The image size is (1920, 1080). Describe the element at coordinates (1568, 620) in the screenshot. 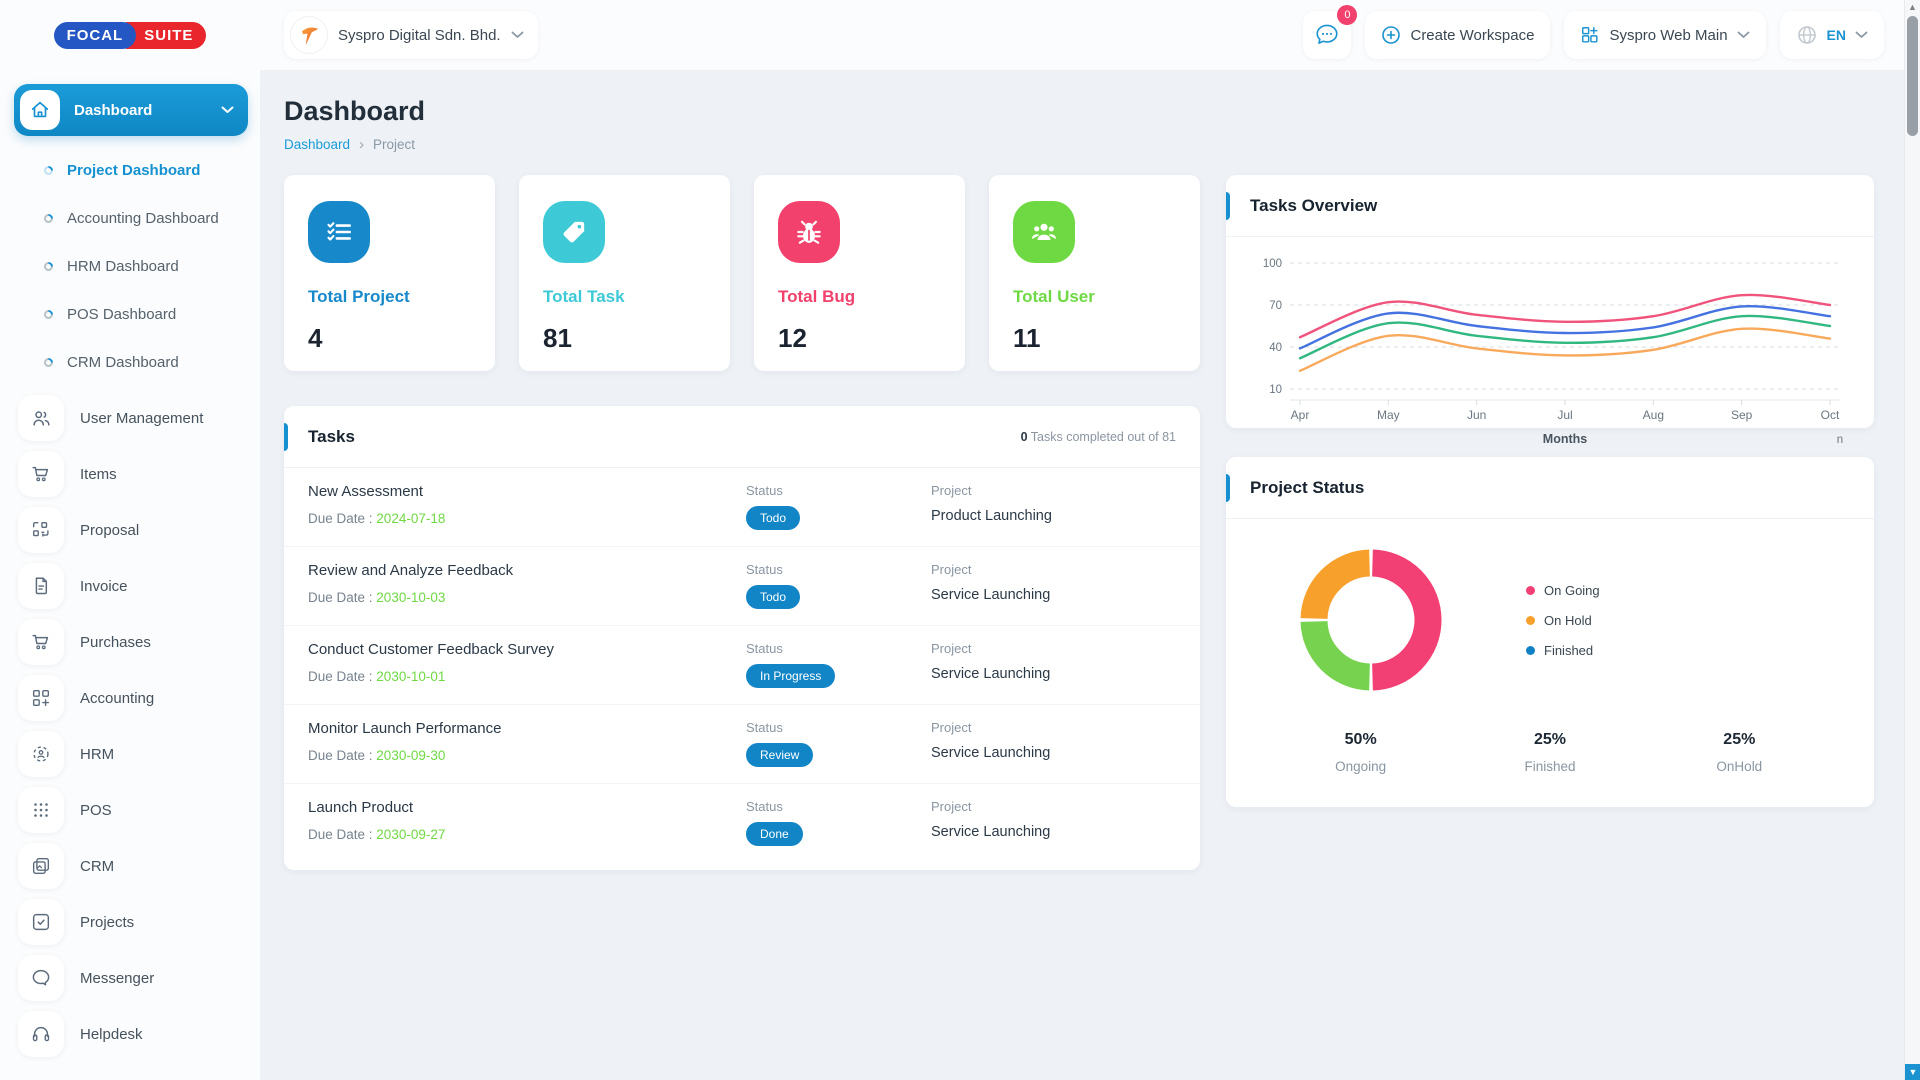

I see `legend-label: On Hold` at that location.